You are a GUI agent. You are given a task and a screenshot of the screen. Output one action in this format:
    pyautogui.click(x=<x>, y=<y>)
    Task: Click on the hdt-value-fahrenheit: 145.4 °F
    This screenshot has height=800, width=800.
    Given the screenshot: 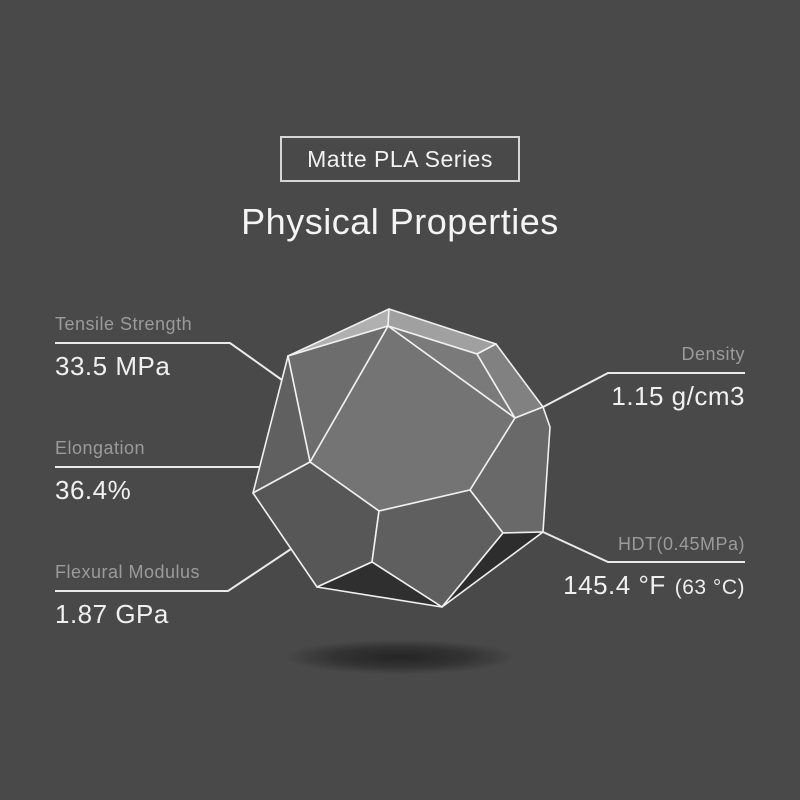 What is the action you would take?
    pyautogui.click(x=614, y=585)
    